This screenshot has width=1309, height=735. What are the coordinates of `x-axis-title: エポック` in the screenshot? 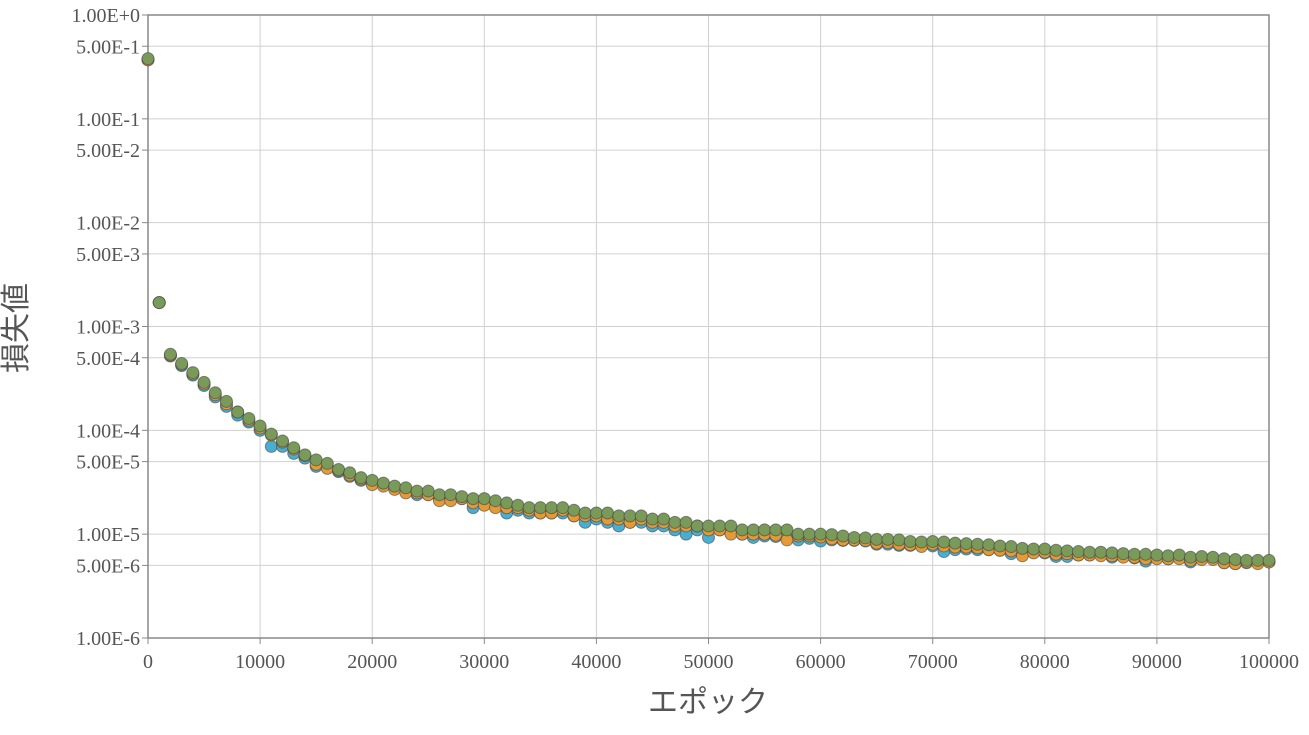 It's located at (708, 702).